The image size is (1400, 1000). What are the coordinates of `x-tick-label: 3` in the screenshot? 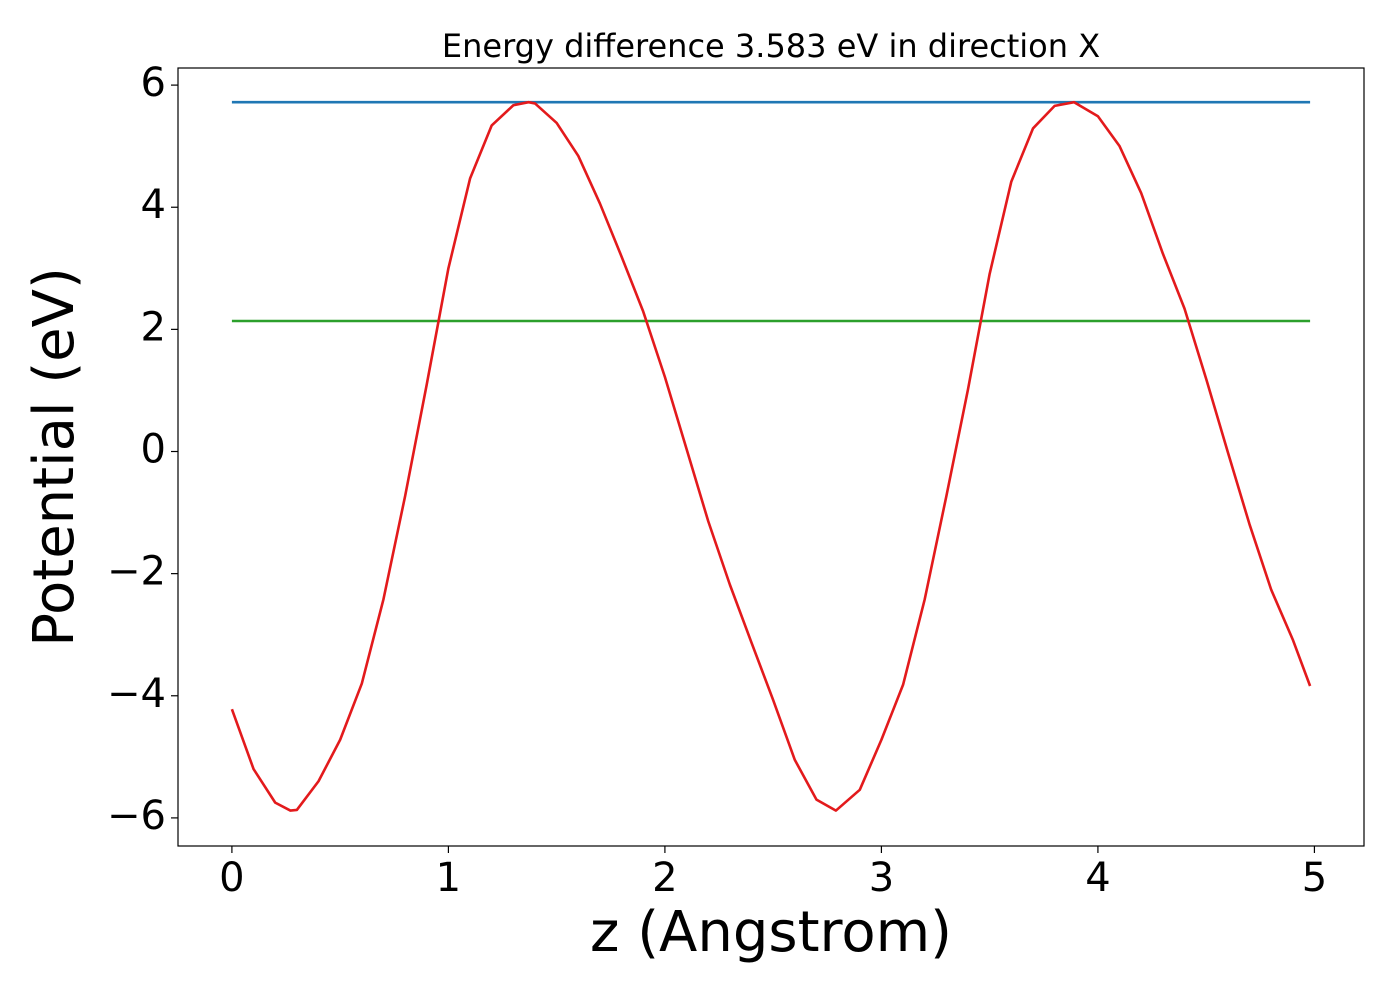 It's located at (881, 878).